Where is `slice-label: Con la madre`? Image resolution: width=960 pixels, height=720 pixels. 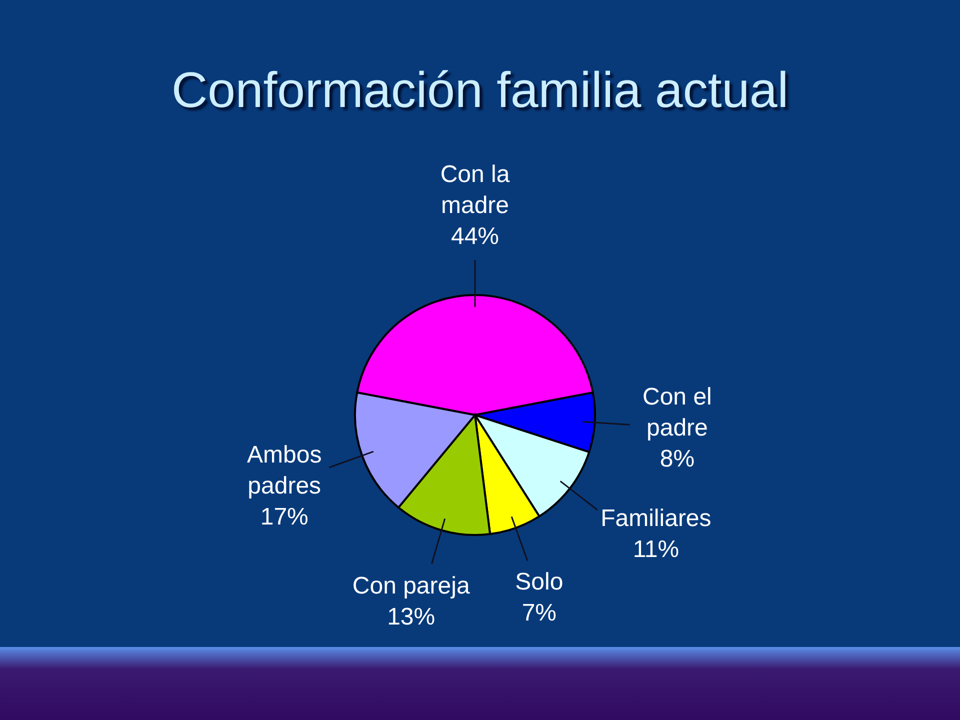 slice-label: Con la madre is located at coordinates (475, 190).